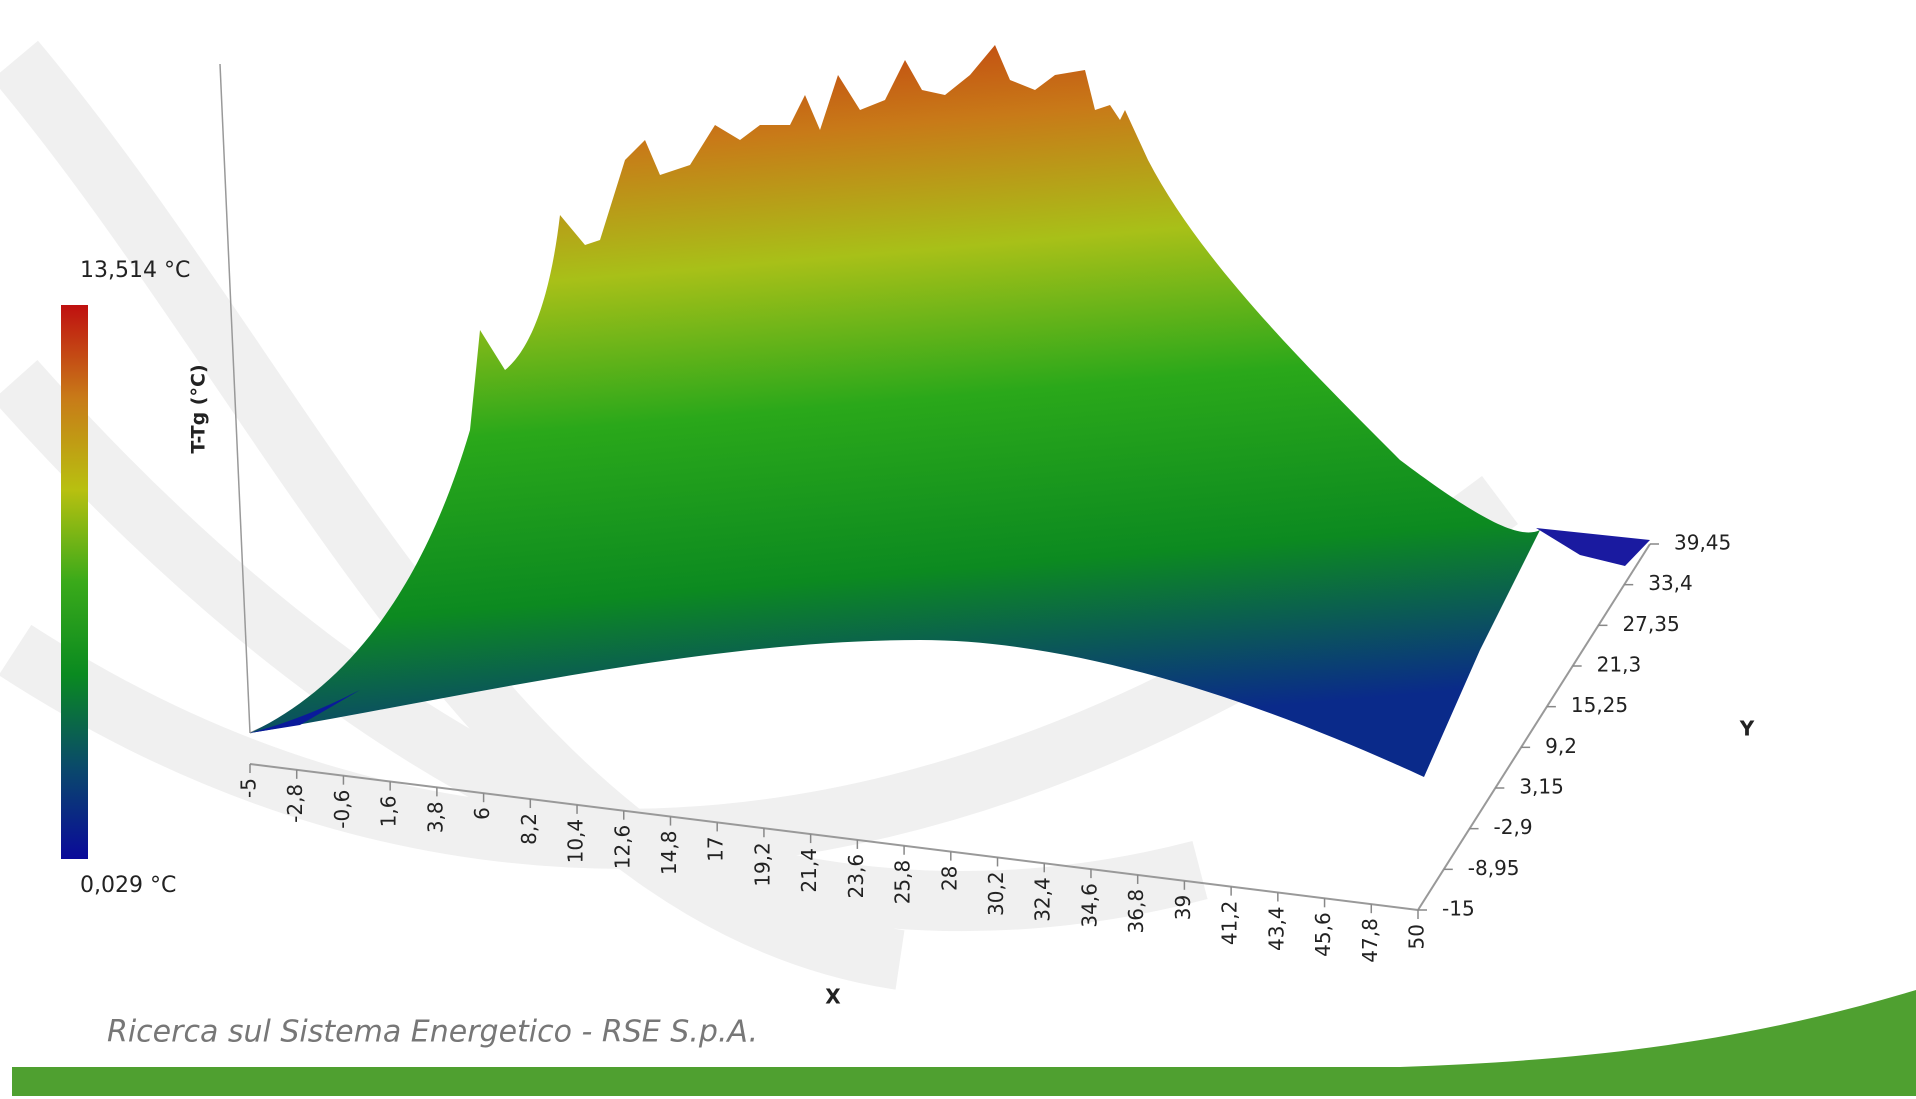 This screenshot has width=1916, height=1099. What do you see at coordinates (622, 847) in the screenshot?
I see `x-tick-label: 12,6` at bounding box center [622, 847].